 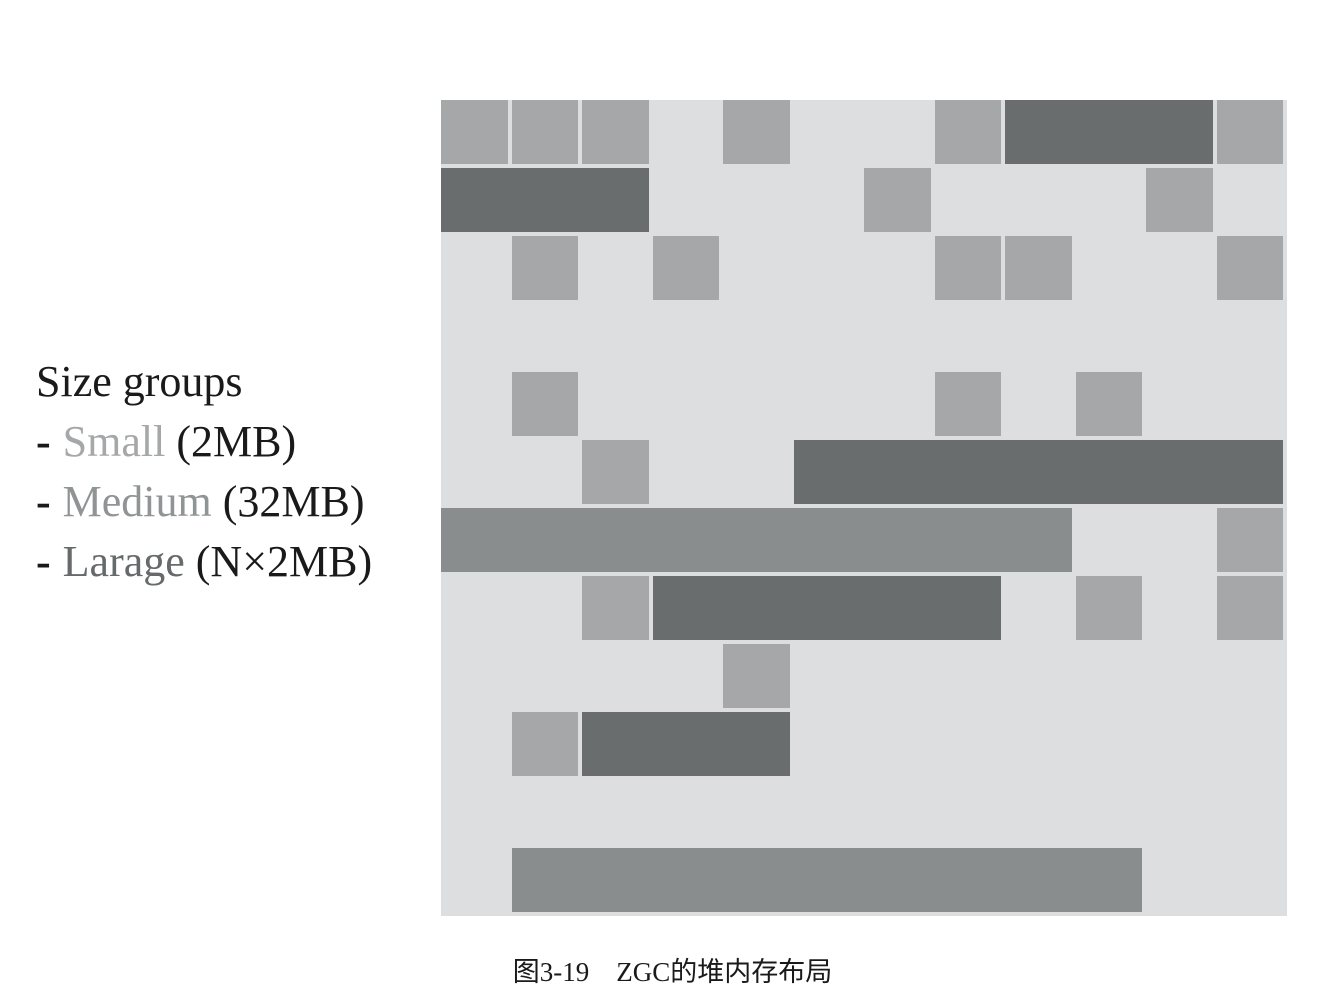 What do you see at coordinates (284, 561) in the screenshot?
I see `legend-large-size: (N×2MB)` at bounding box center [284, 561].